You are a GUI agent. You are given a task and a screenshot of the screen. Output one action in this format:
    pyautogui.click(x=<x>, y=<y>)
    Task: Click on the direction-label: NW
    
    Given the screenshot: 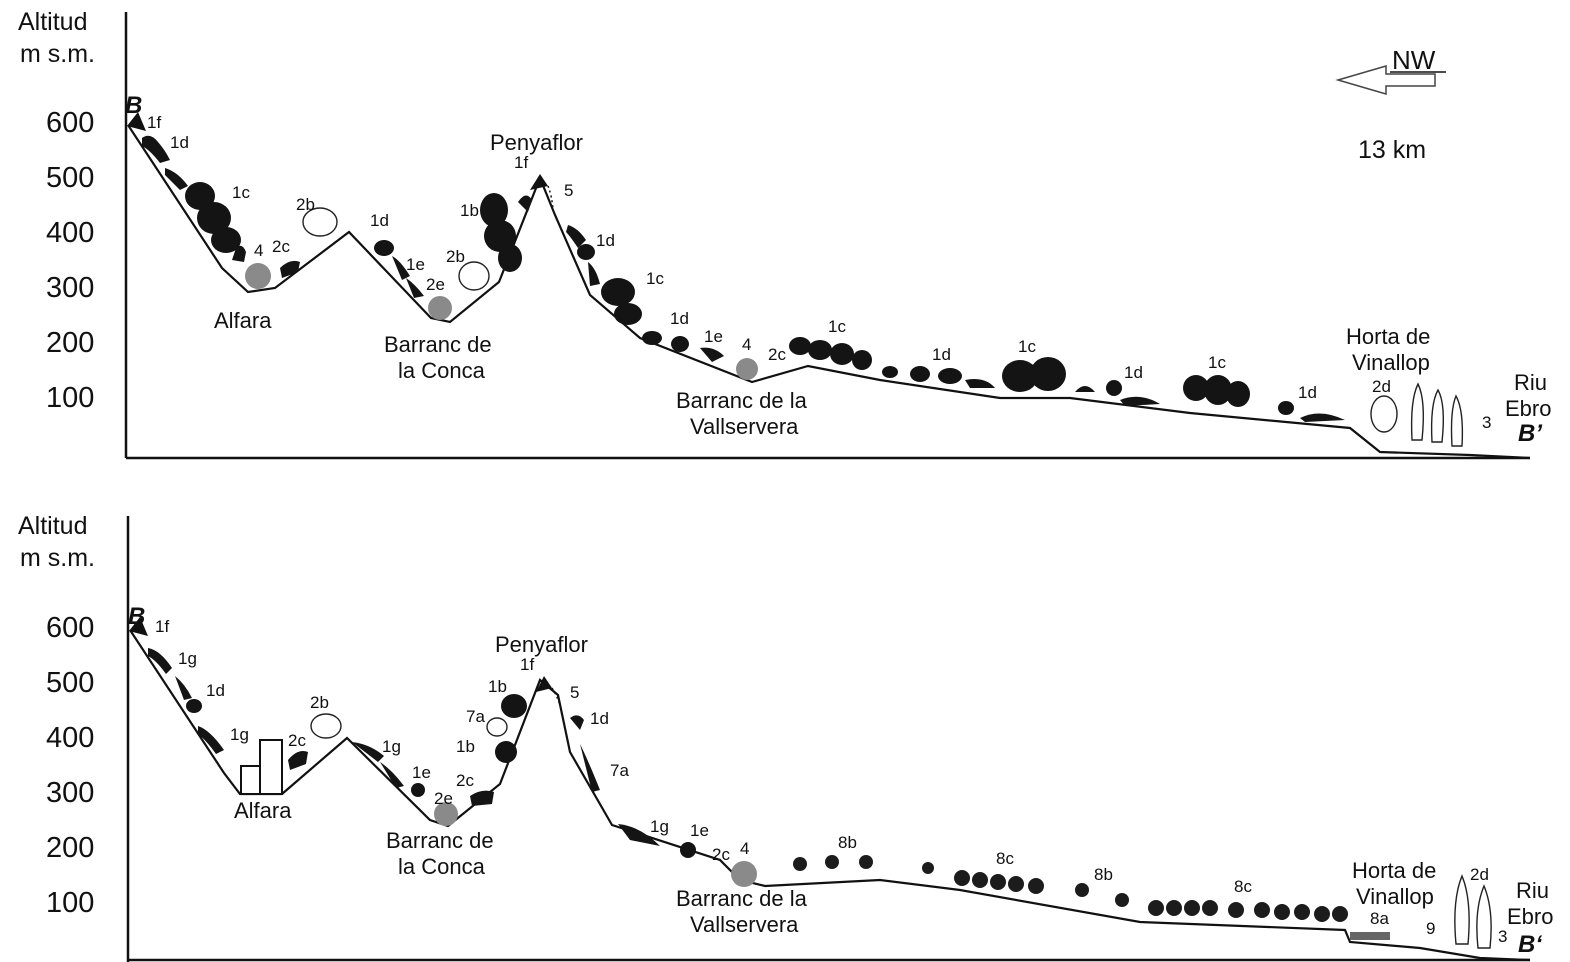 What is the action you would take?
    pyautogui.click(x=1414, y=60)
    